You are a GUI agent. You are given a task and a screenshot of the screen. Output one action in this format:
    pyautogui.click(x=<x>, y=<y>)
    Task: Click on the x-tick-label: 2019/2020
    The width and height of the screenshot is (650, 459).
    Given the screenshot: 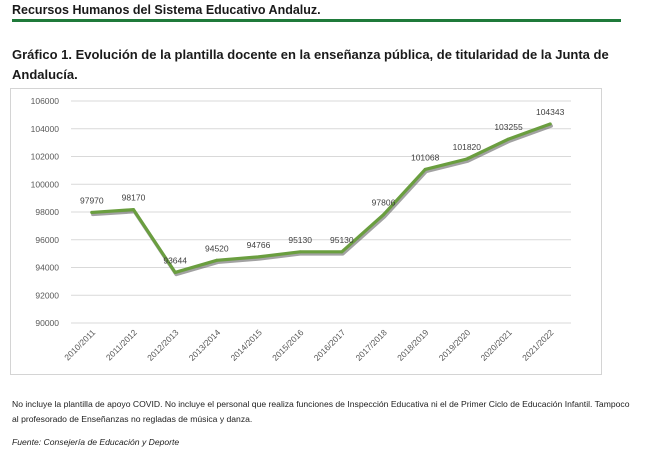 What is the action you would take?
    pyautogui.click(x=455, y=345)
    